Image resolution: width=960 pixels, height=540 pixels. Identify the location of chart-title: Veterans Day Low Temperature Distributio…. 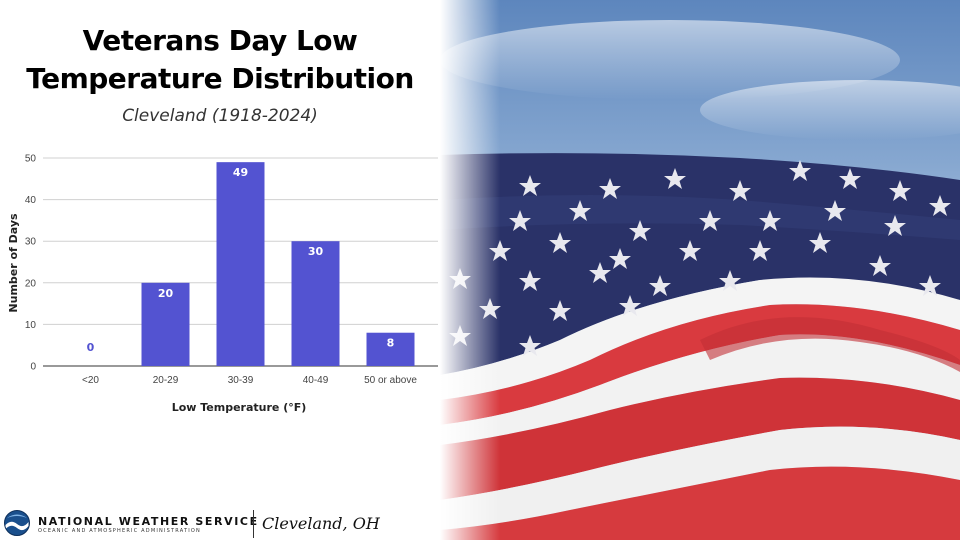
(220, 60).